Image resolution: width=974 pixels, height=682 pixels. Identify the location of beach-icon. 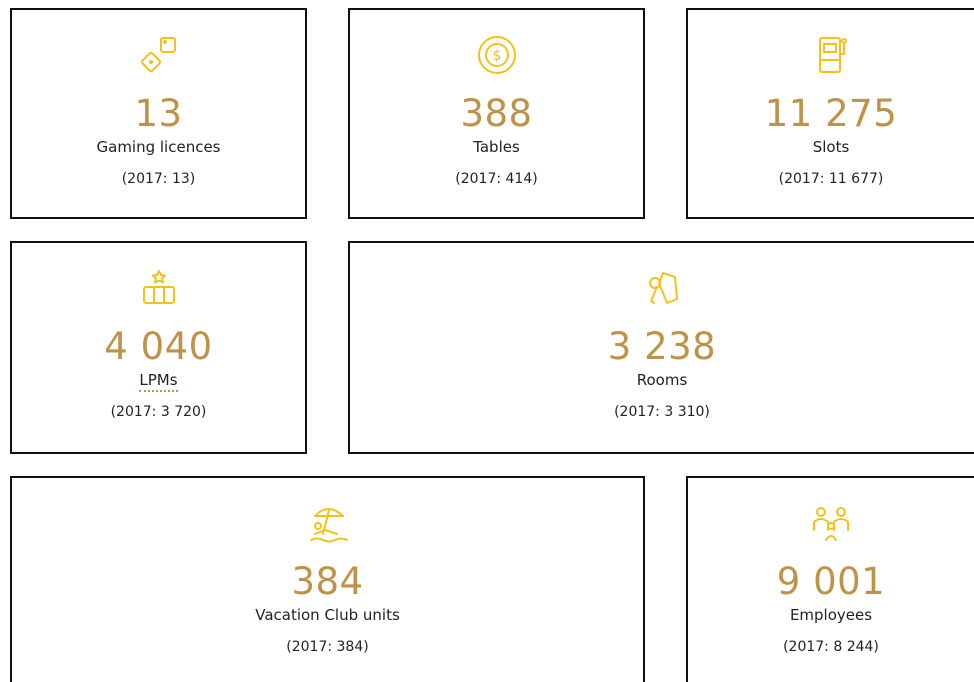
(328, 525).